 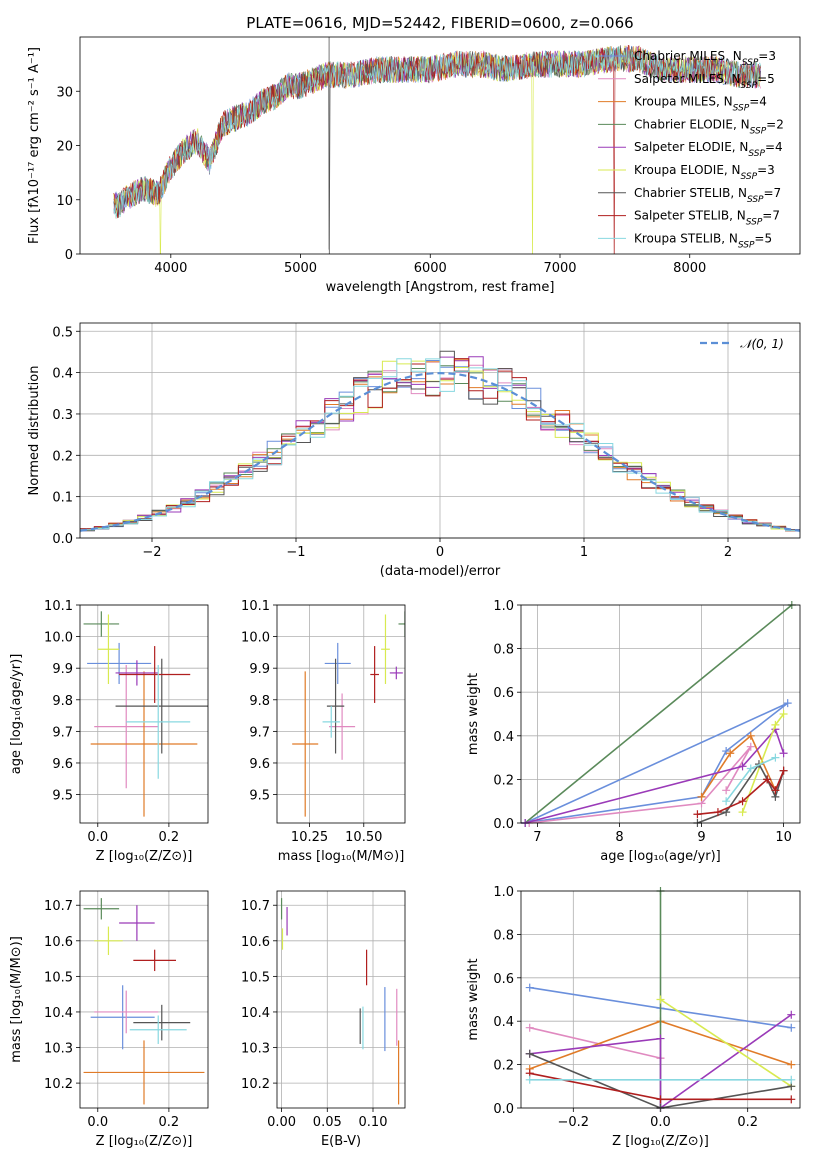 I want to click on y-tick-label: 10.7, so click(x=58, y=906).